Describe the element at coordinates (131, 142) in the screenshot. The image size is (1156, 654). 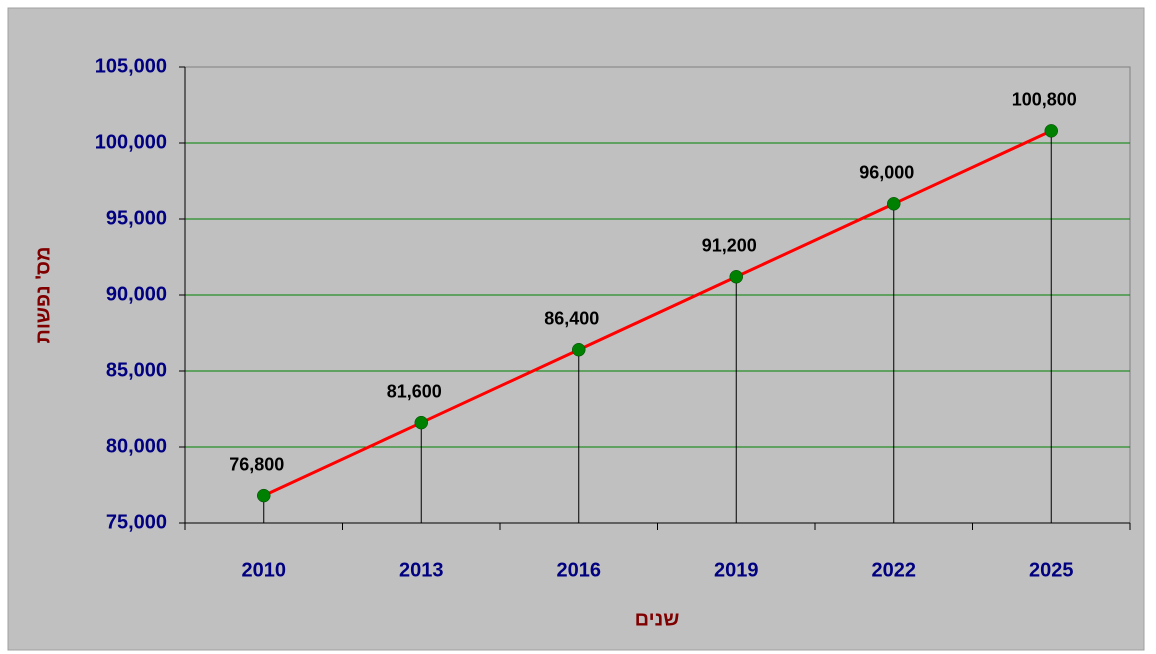
I see `y-tick-label: 100,000` at that location.